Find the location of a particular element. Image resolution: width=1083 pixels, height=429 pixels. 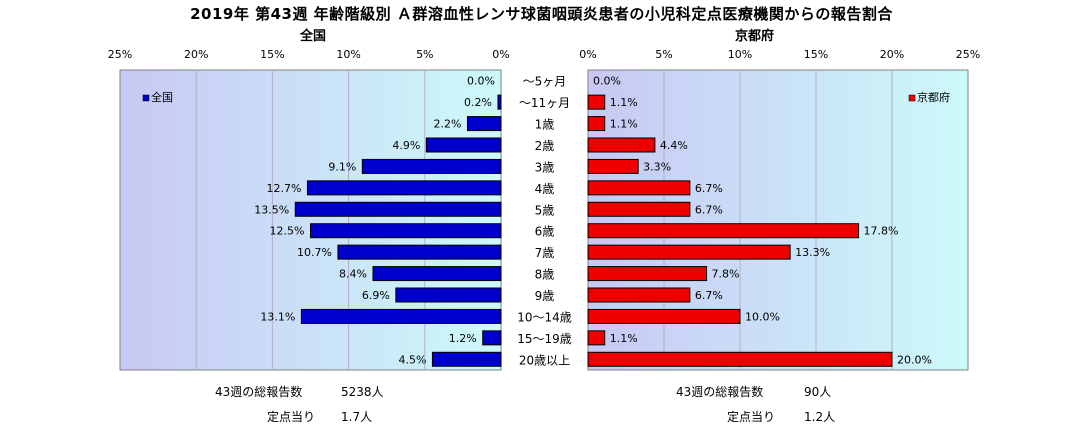

category-label: 4歳 is located at coordinates (545, 189).